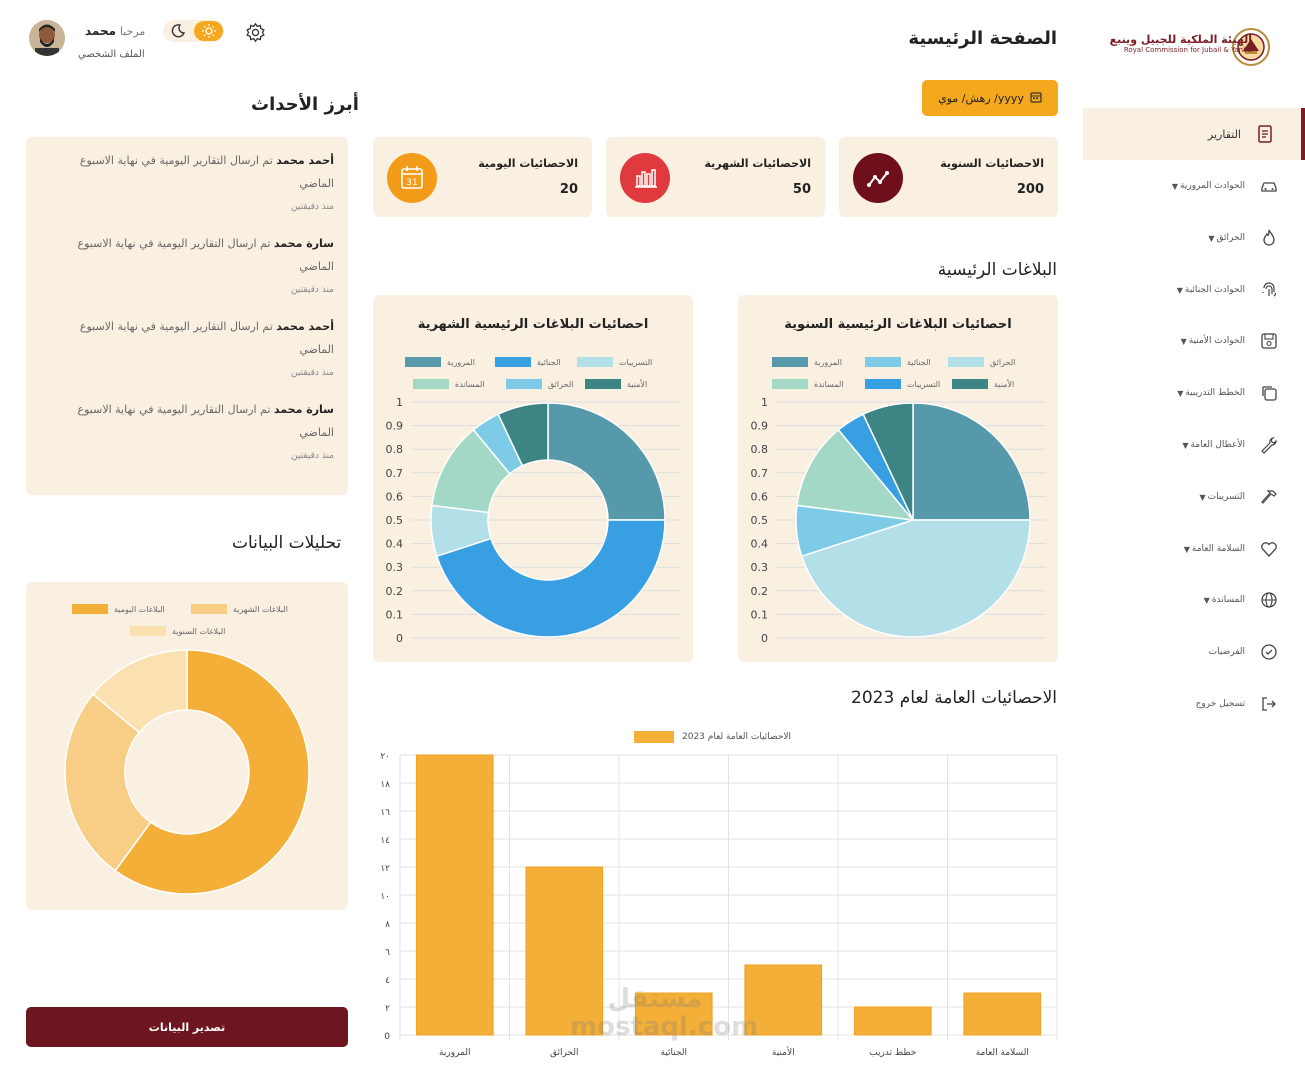 This screenshot has height=1065, width=1305. I want to click on y-tick-label: ١٤, so click(385, 841).